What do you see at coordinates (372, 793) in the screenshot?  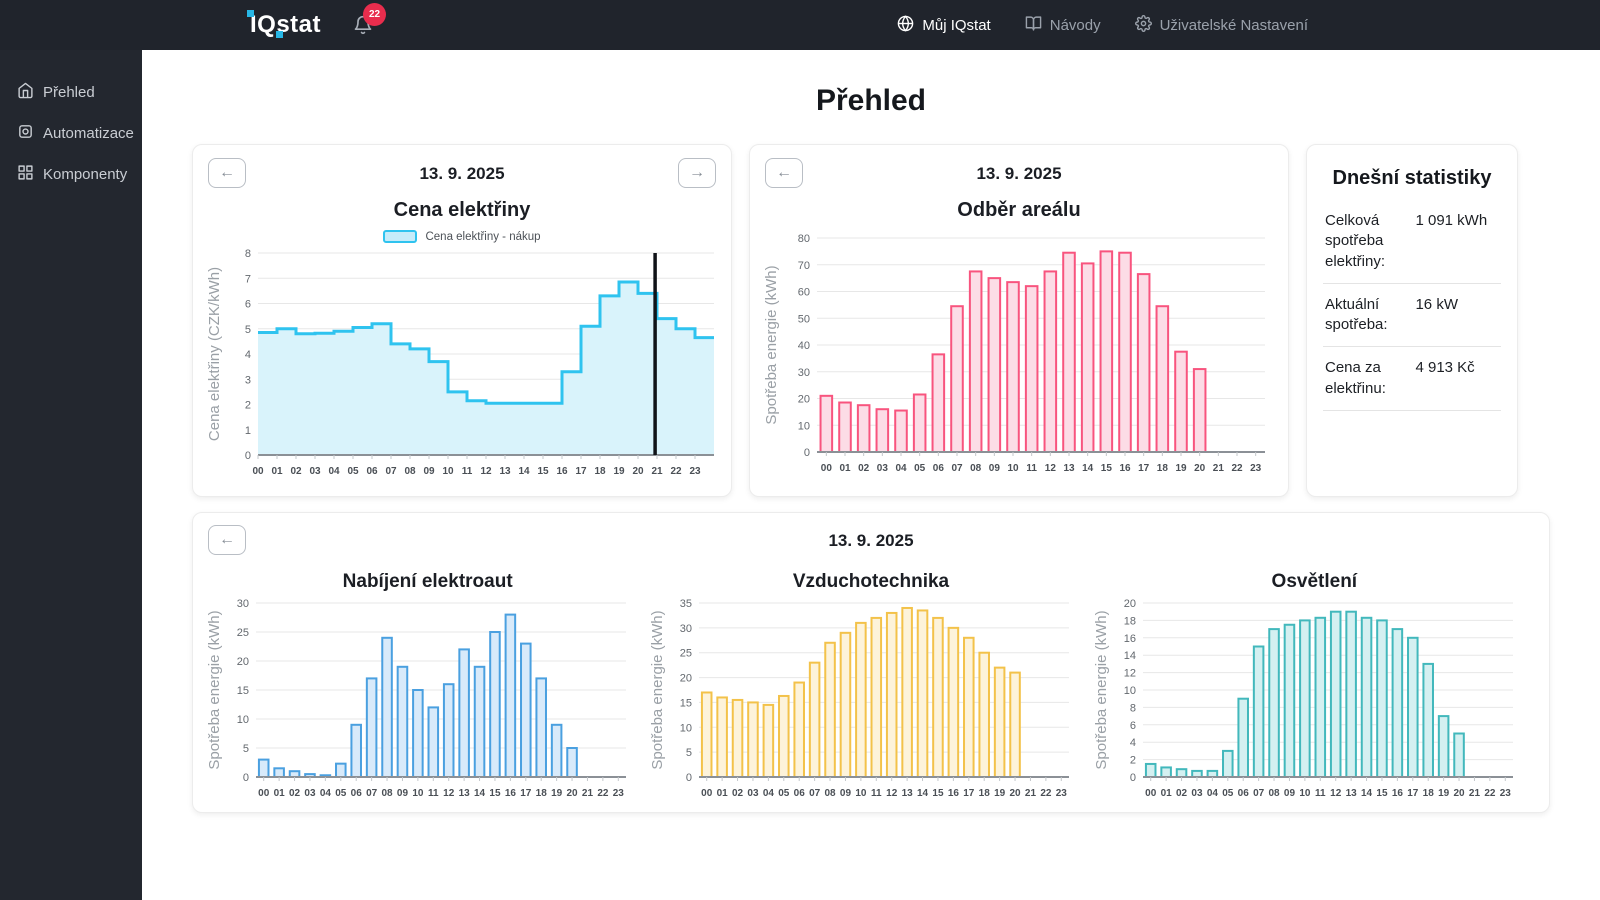 I see `svg-text: 07` at bounding box center [372, 793].